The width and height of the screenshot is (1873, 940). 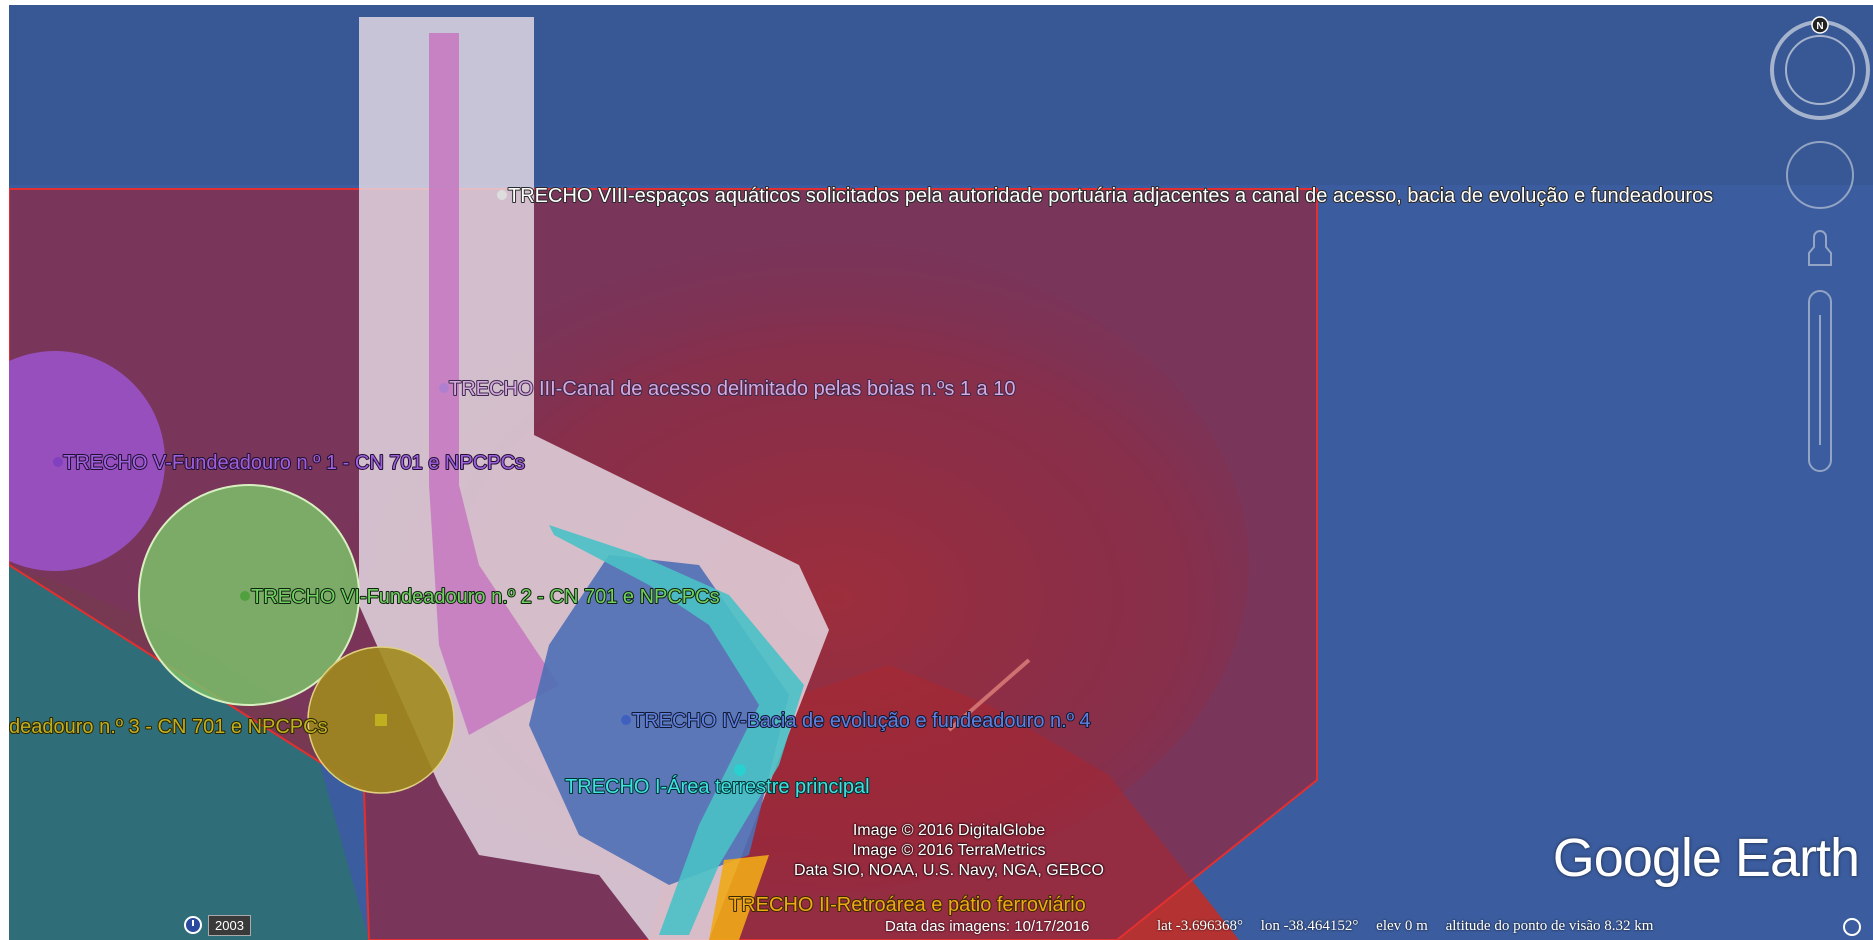 I want to click on label-trecho-ii: TRECHO II-Retroárea e pátio ferroviário, so click(x=907, y=905).